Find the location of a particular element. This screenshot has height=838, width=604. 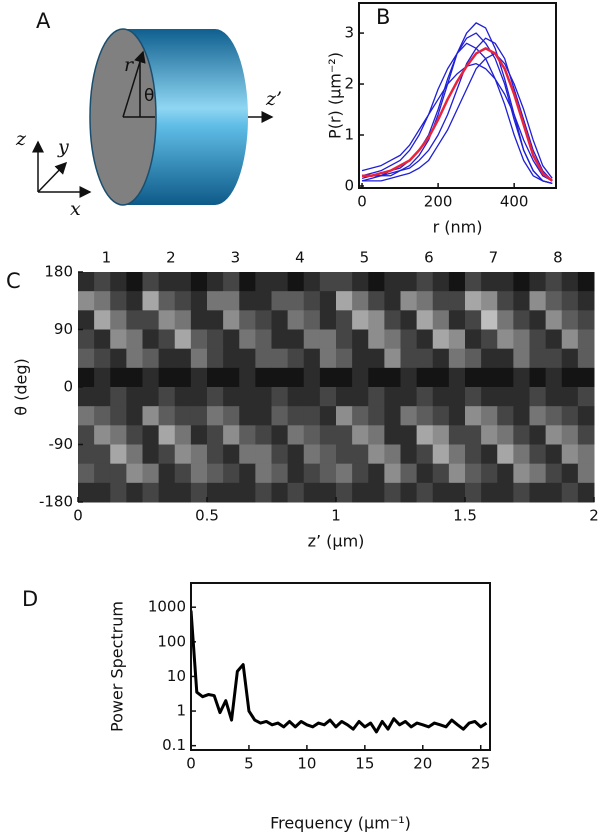

cylinder-end is located at coordinates (215, 117).